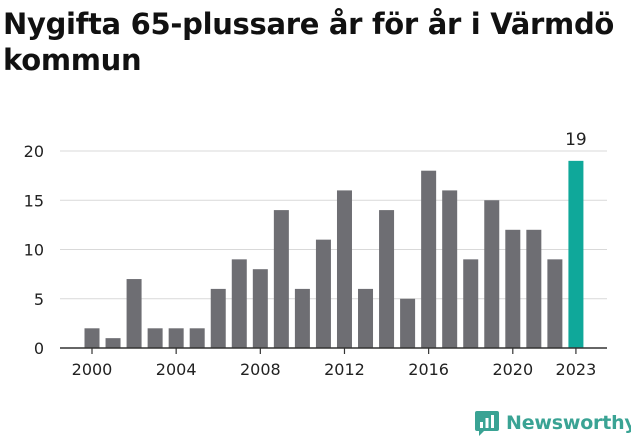 This screenshot has height=439, width=631. What do you see at coordinates (302, 318) in the screenshot?
I see `bar-2010` at bounding box center [302, 318].